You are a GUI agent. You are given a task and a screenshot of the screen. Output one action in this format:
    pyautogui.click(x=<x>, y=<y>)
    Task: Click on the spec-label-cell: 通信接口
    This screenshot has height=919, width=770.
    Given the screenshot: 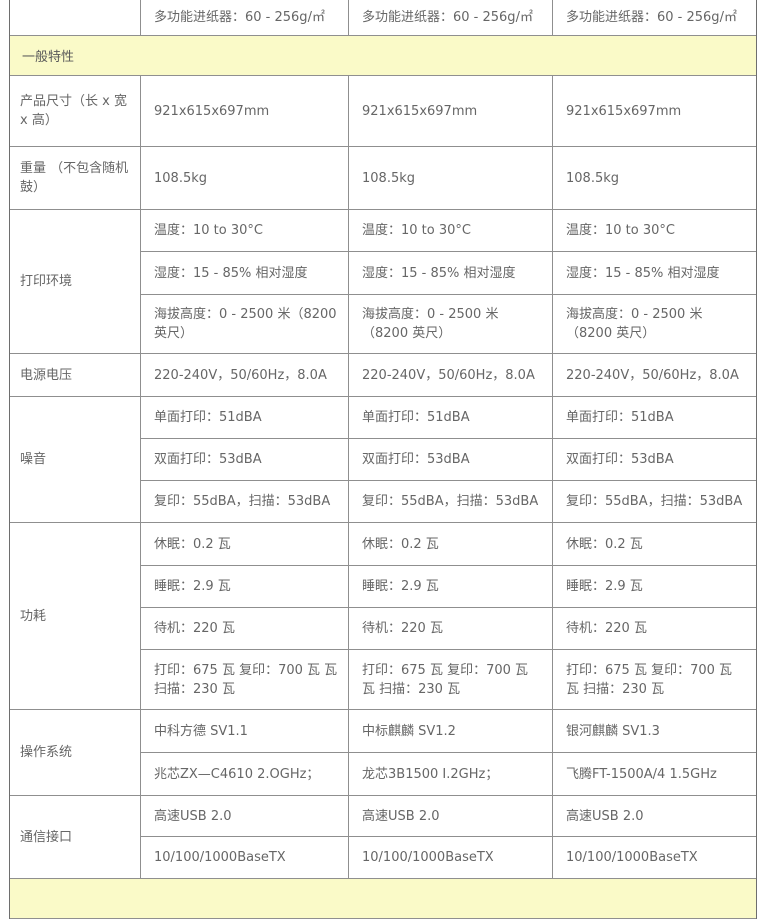 What is the action you would take?
    pyautogui.click(x=75, y=837)
    